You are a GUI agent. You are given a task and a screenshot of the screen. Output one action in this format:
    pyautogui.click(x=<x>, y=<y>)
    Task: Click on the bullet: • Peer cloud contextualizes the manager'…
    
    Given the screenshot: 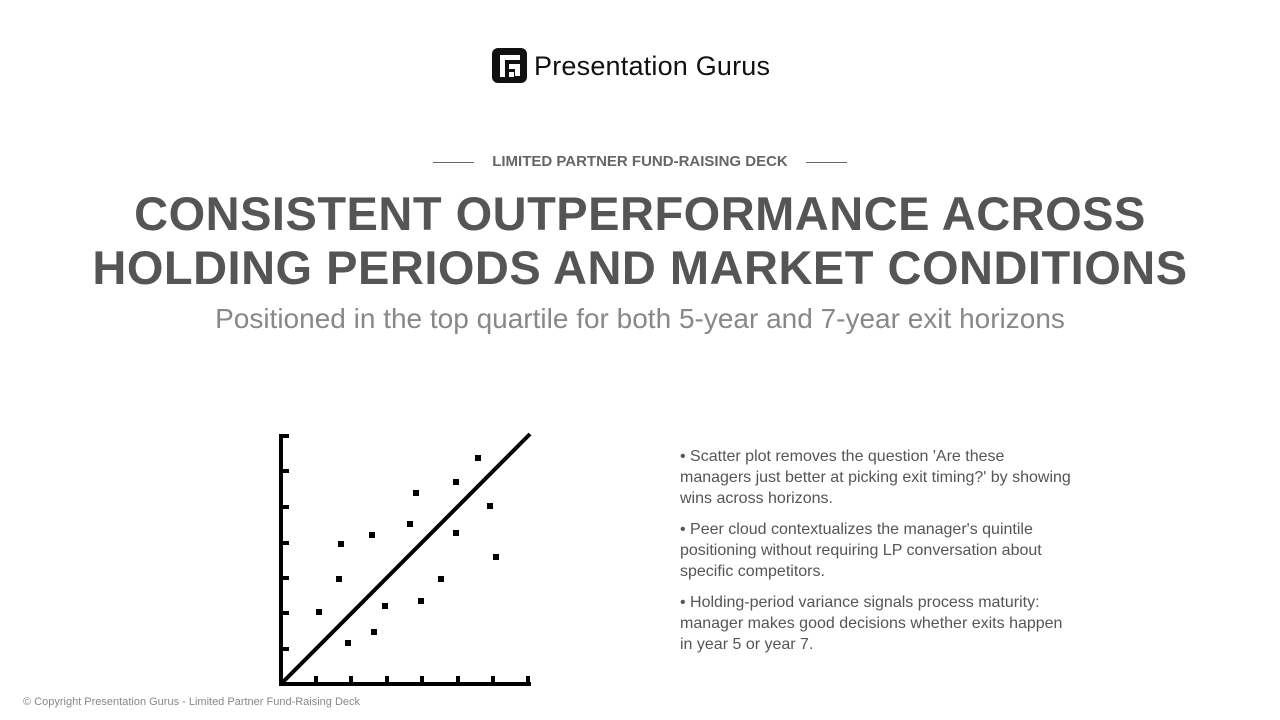 What is the action you would take?
    pyautogui.click(x=861, y=550)
    